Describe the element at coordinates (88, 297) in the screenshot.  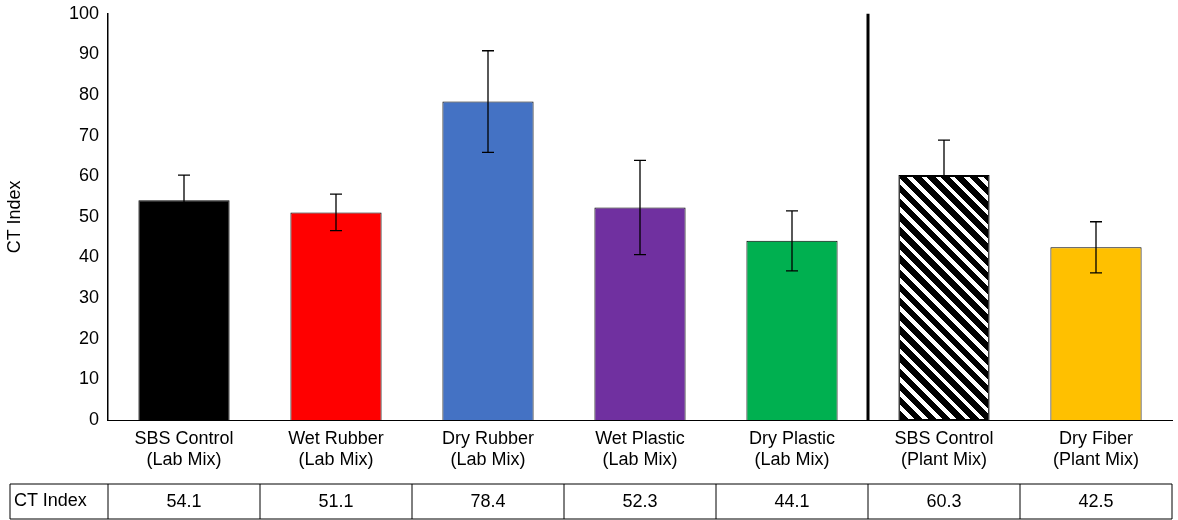
I see `y-tick-label: 30` at that location.